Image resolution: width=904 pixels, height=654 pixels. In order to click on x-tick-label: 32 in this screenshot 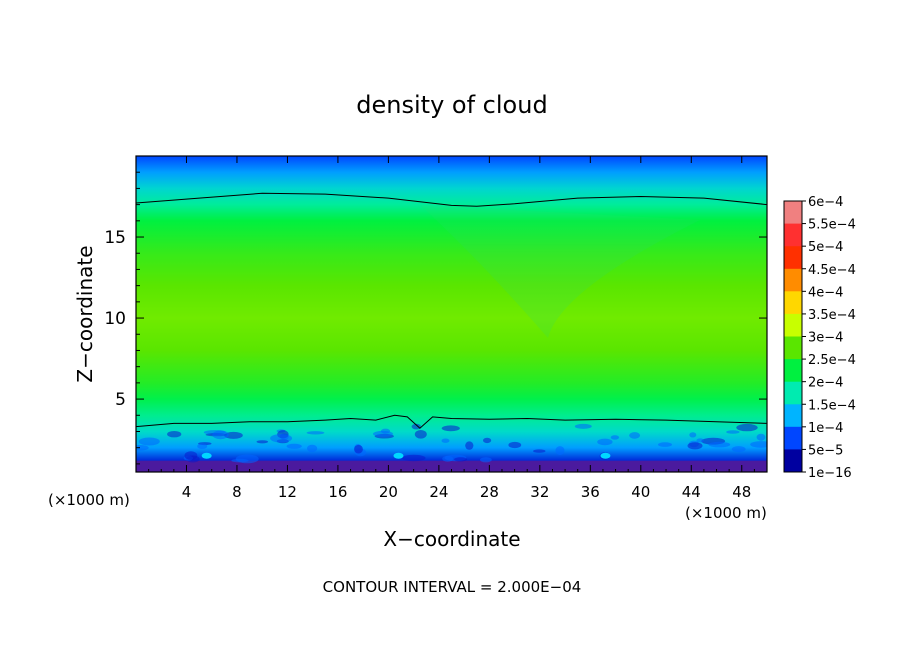, I will do `click(539, 492)`.